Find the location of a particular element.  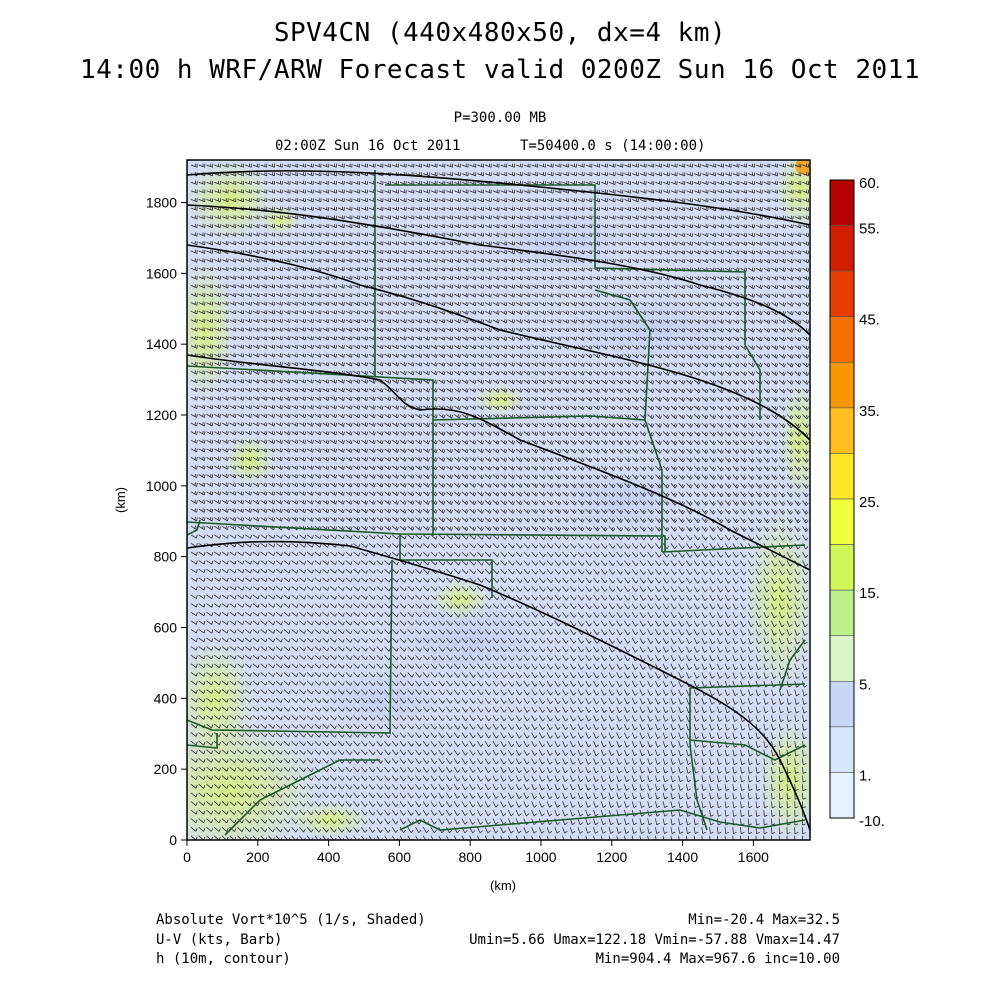

y-tick-label: 800 is located at coordinates (166, 557).